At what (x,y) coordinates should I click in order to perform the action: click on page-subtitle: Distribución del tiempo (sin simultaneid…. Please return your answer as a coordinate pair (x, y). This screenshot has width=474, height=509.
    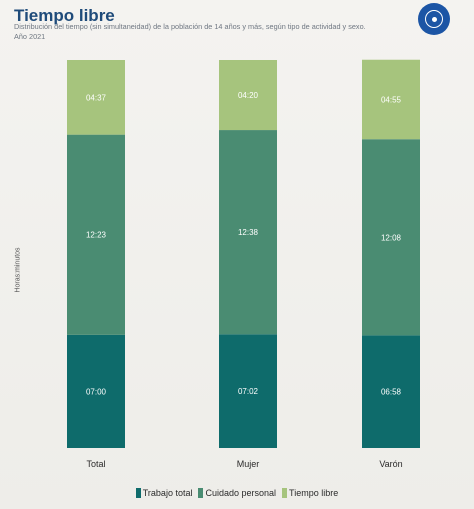
    Looking at the image, I should click on (214, 32).